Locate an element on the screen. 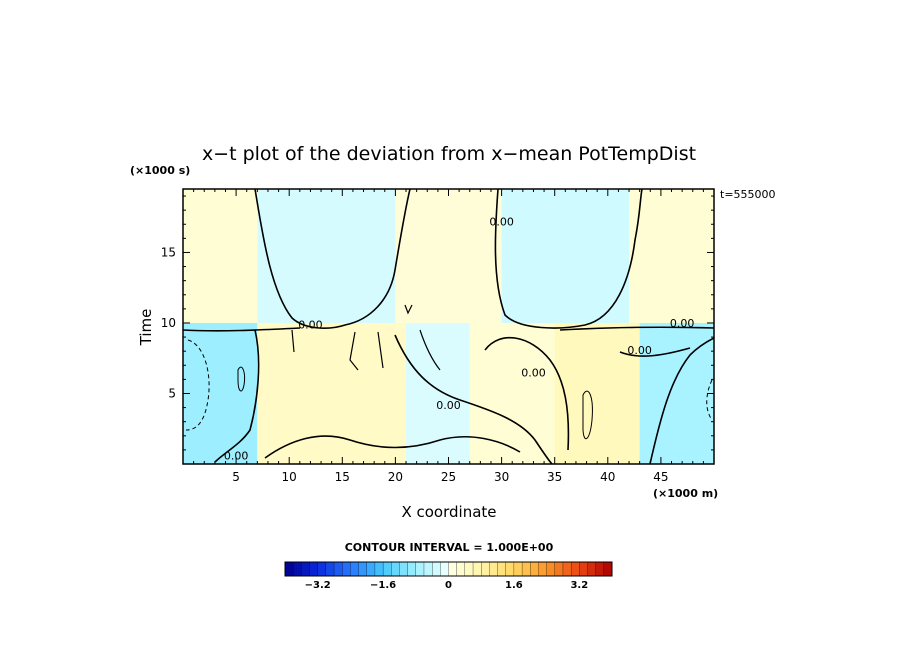 Image resolution: width=904 pixels, height=654 pixels. x-tick-label: 45 is located at coordinates (660, 477).